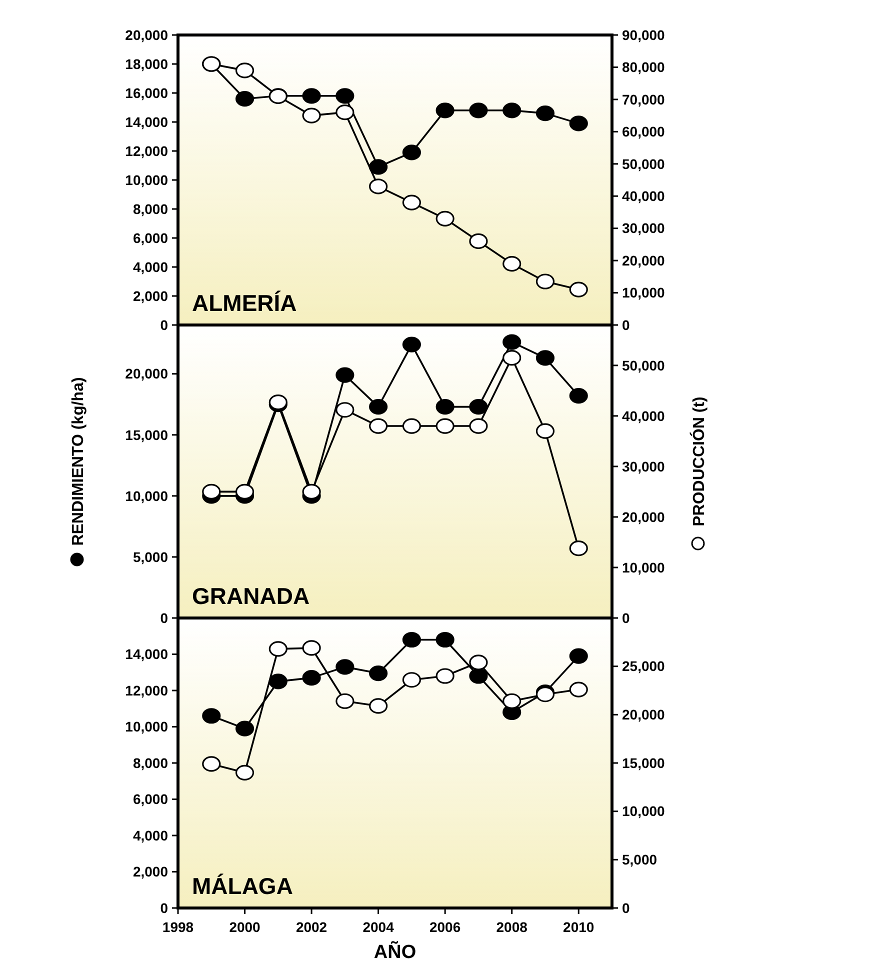 The width and height of the screenshot is (892, 977). I want to click on text: ALMERÍA, so click(244, 303).